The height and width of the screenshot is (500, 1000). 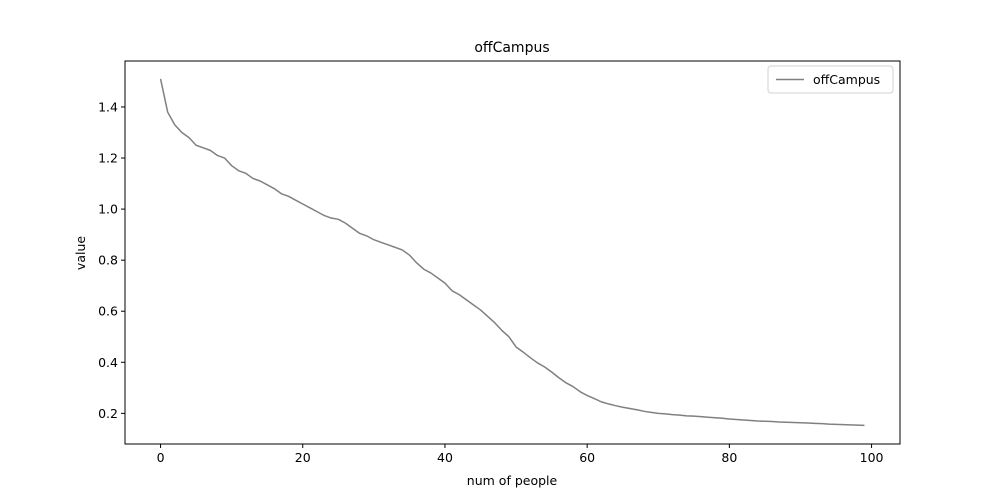 What do you see at coordinates (108, 209) in the screenshot?
I see `y-tick-label: 1.0` at bounding box center [108, 209].